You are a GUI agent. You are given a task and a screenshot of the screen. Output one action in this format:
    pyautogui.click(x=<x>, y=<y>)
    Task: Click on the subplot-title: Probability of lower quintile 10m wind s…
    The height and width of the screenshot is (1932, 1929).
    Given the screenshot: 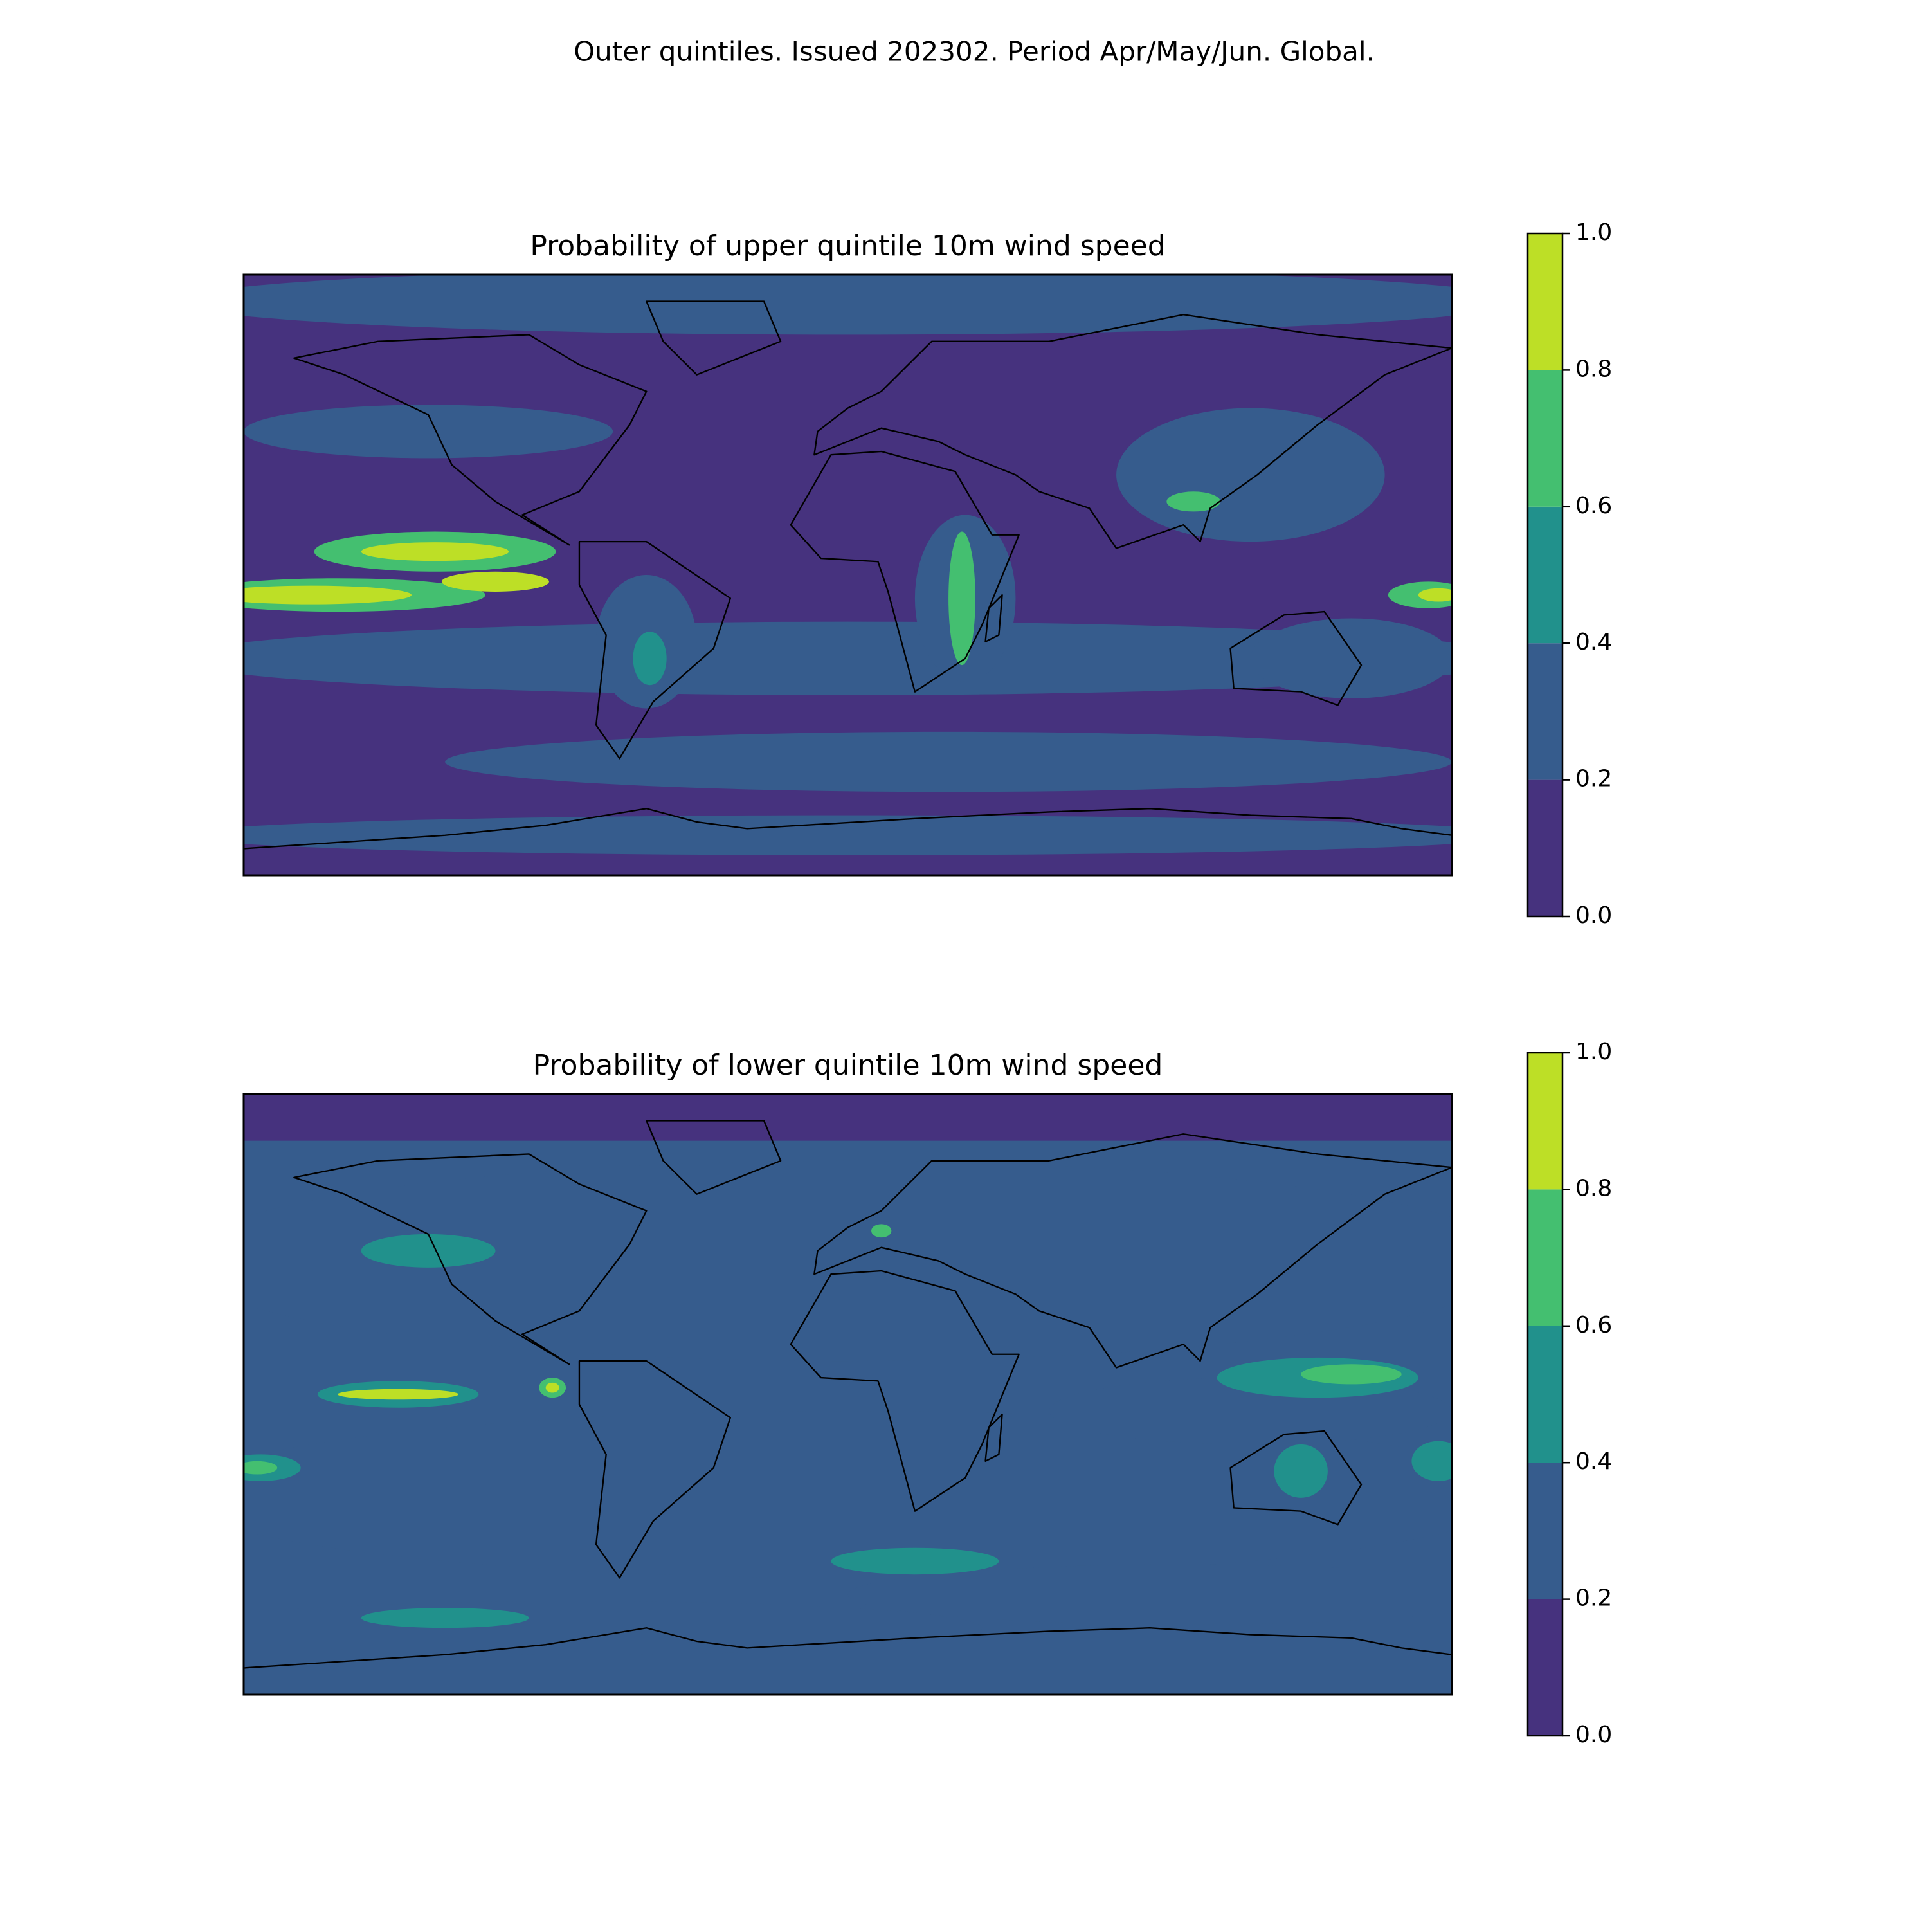 What is the action you would take?
    pyautogui.click(x=848, y=1065)
    